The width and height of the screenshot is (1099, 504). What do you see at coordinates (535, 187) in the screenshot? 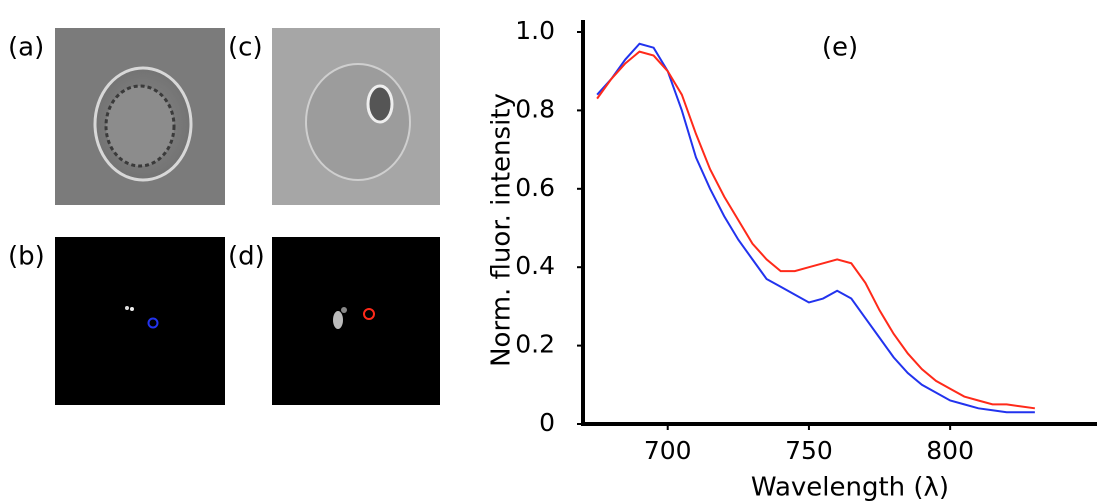
I see `y-tick-label: 0.6` at bounding box center [535, 187].